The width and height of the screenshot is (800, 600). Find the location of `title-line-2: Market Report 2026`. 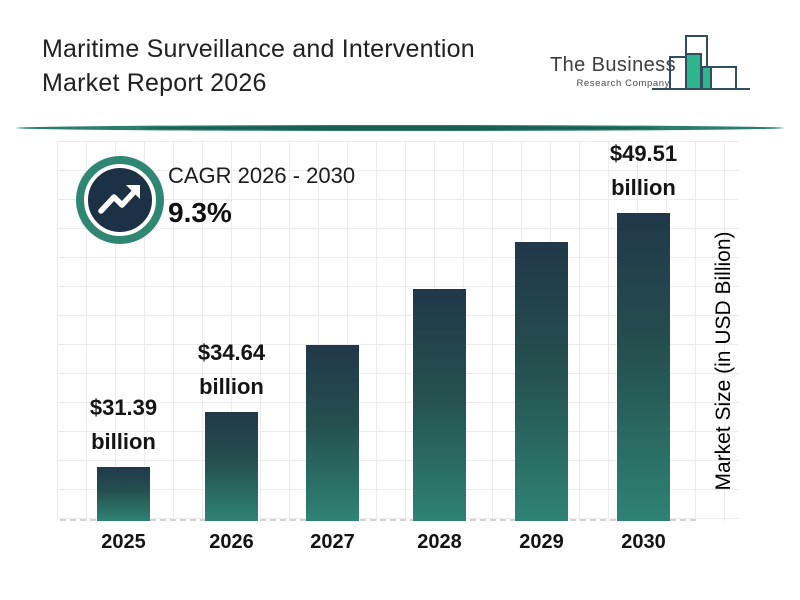

title-line-2: Market Report 2026 is located at coordinates (154, 83).